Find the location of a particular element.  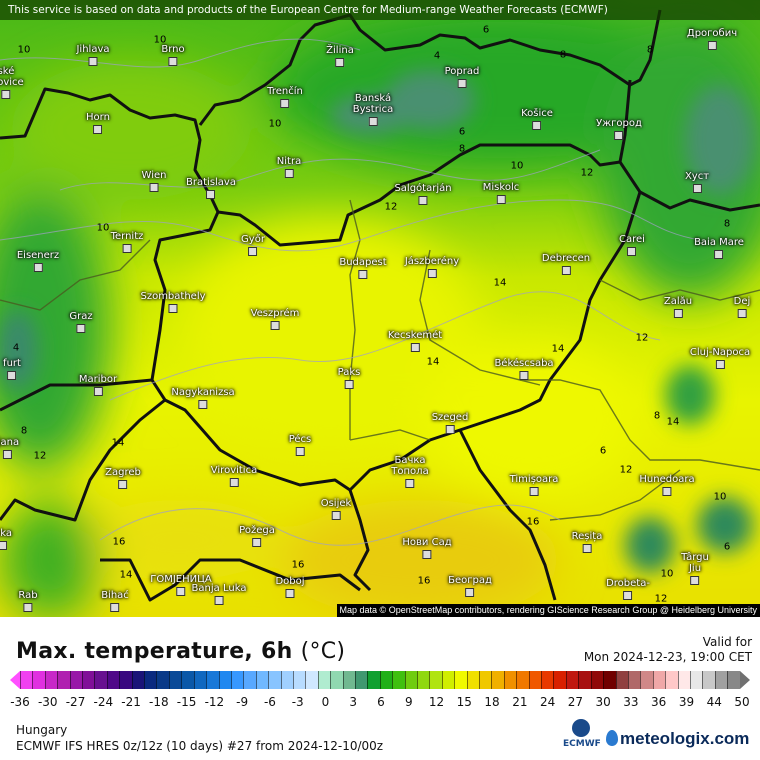

scale-tick: 3 is located at coordinates (353, 702).